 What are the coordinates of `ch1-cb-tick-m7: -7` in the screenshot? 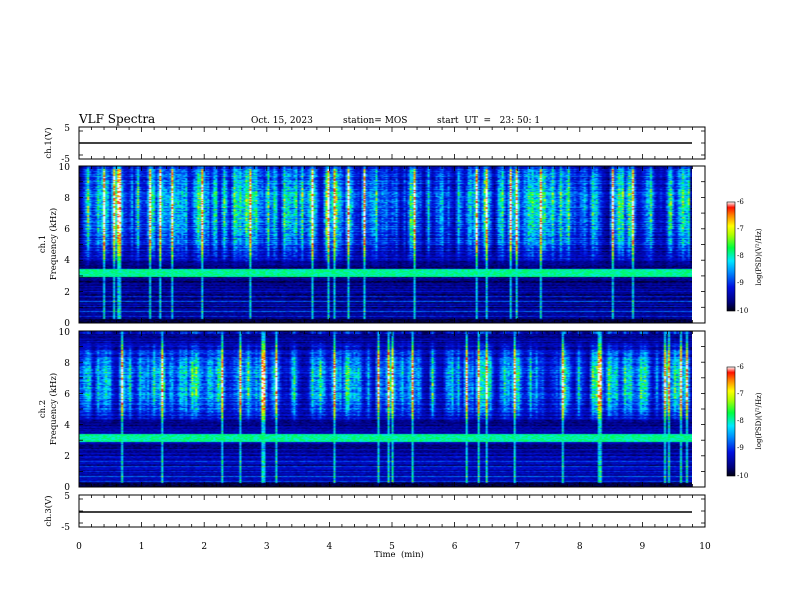 It's located at (740, 229).